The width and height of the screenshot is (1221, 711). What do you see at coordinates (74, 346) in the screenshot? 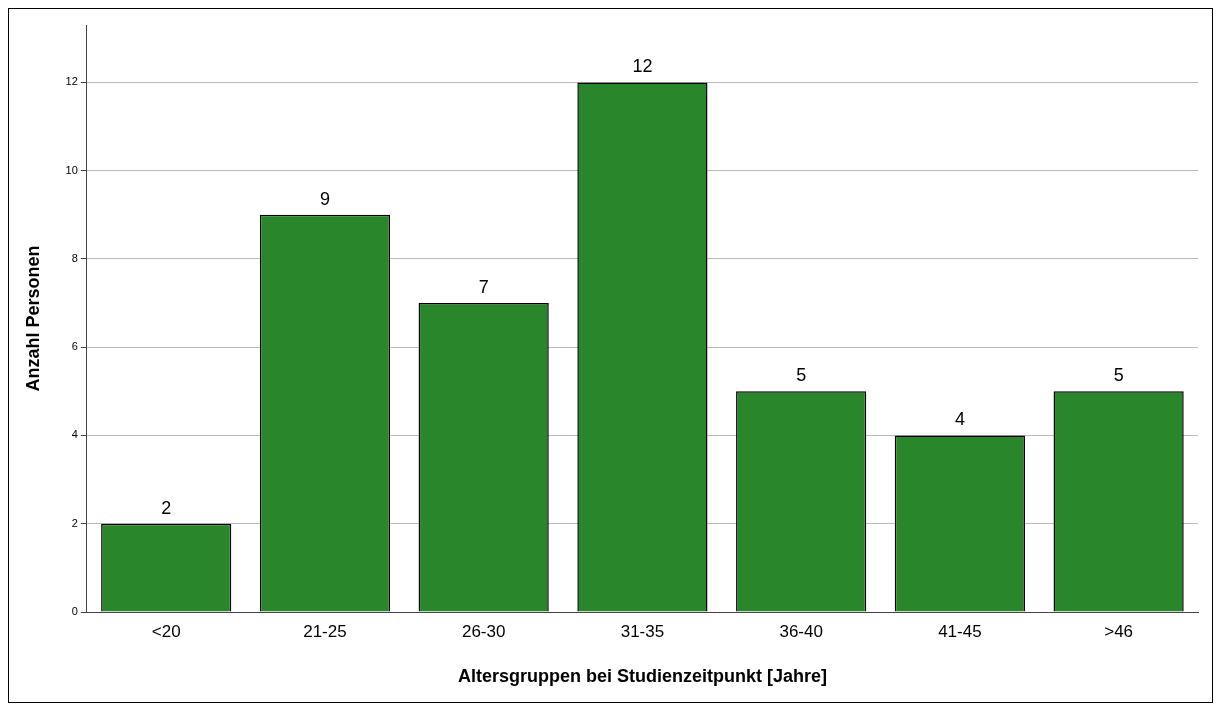
I see `y-tick-label: 6` at bounding box center [74, 346].